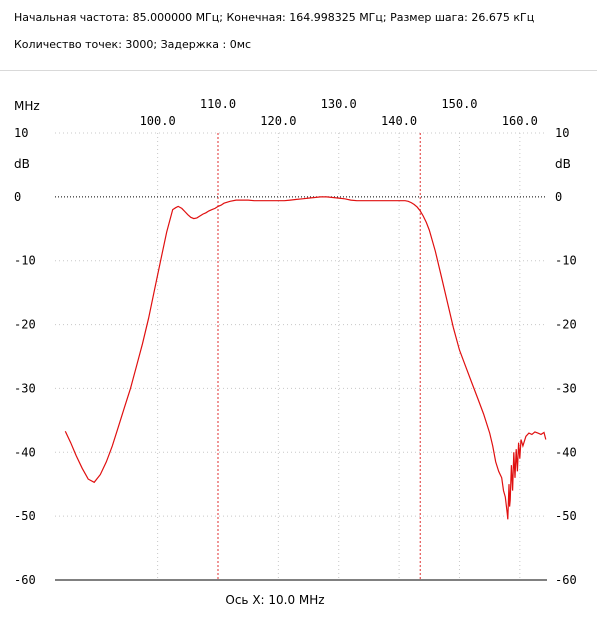 This screenshot has width=597, height=617. Describe the element at coordinates (298, 70) in the screenshot. I see `header-separator` at that location.